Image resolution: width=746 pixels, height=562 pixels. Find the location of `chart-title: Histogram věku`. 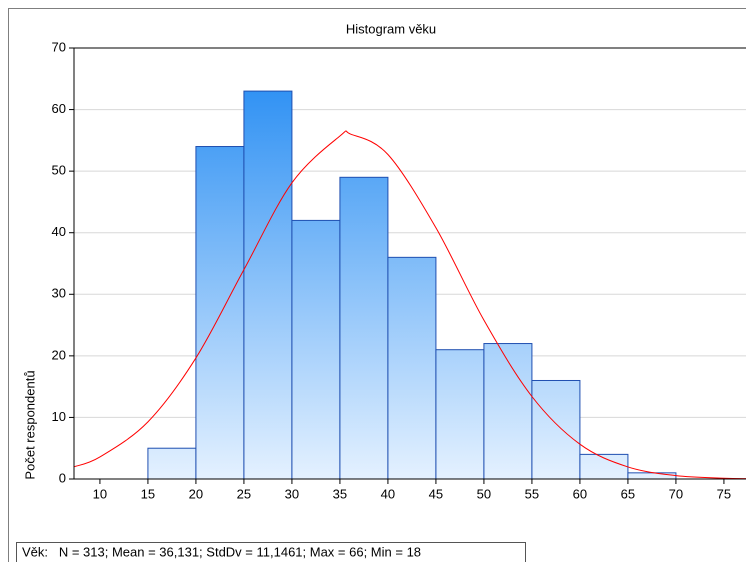

chart-title: Histogram věku is located at coordinates (391, 28).